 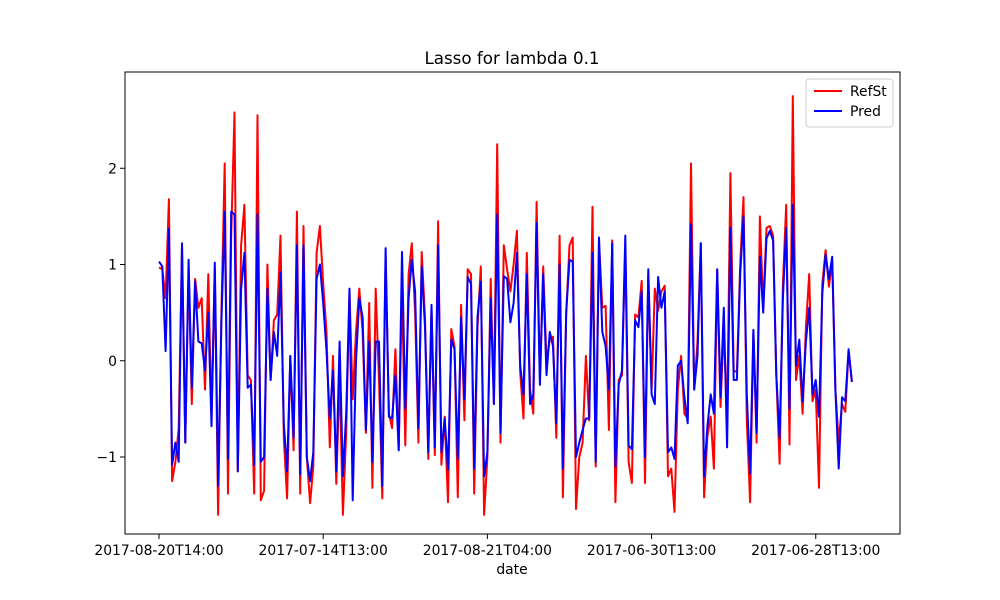 What do you see at coordinates (511, 570) in the screenshot?
I see `x-axis-label: date` at bounding box center [511, 570].